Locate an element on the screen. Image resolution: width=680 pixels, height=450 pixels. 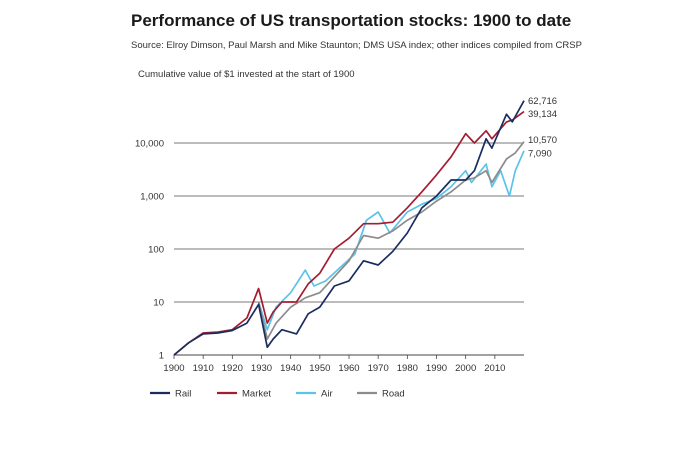
x-tick-label: 1930 is located at coordinates (261, 368).